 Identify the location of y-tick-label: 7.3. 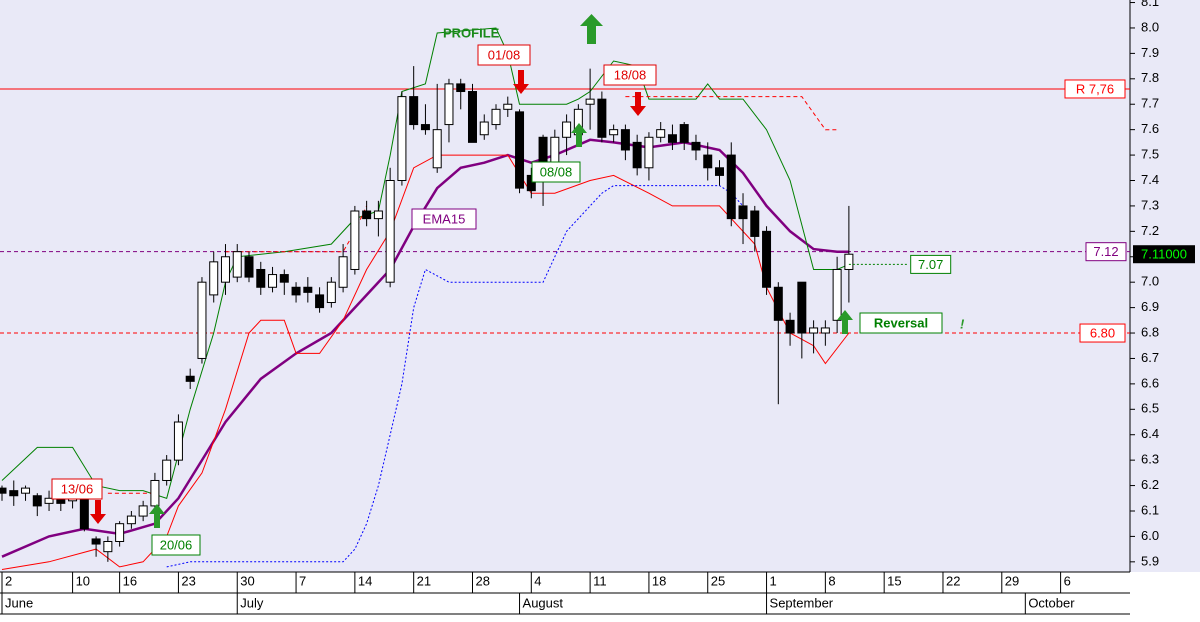
(1150, 204).